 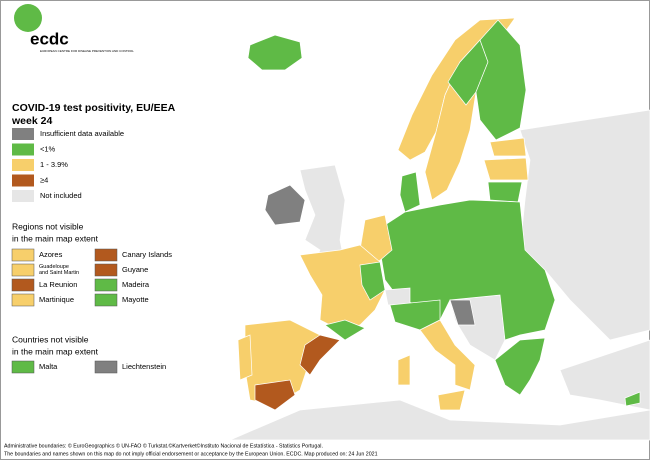 I want to click on sardinia, so click(x=404, y=370).